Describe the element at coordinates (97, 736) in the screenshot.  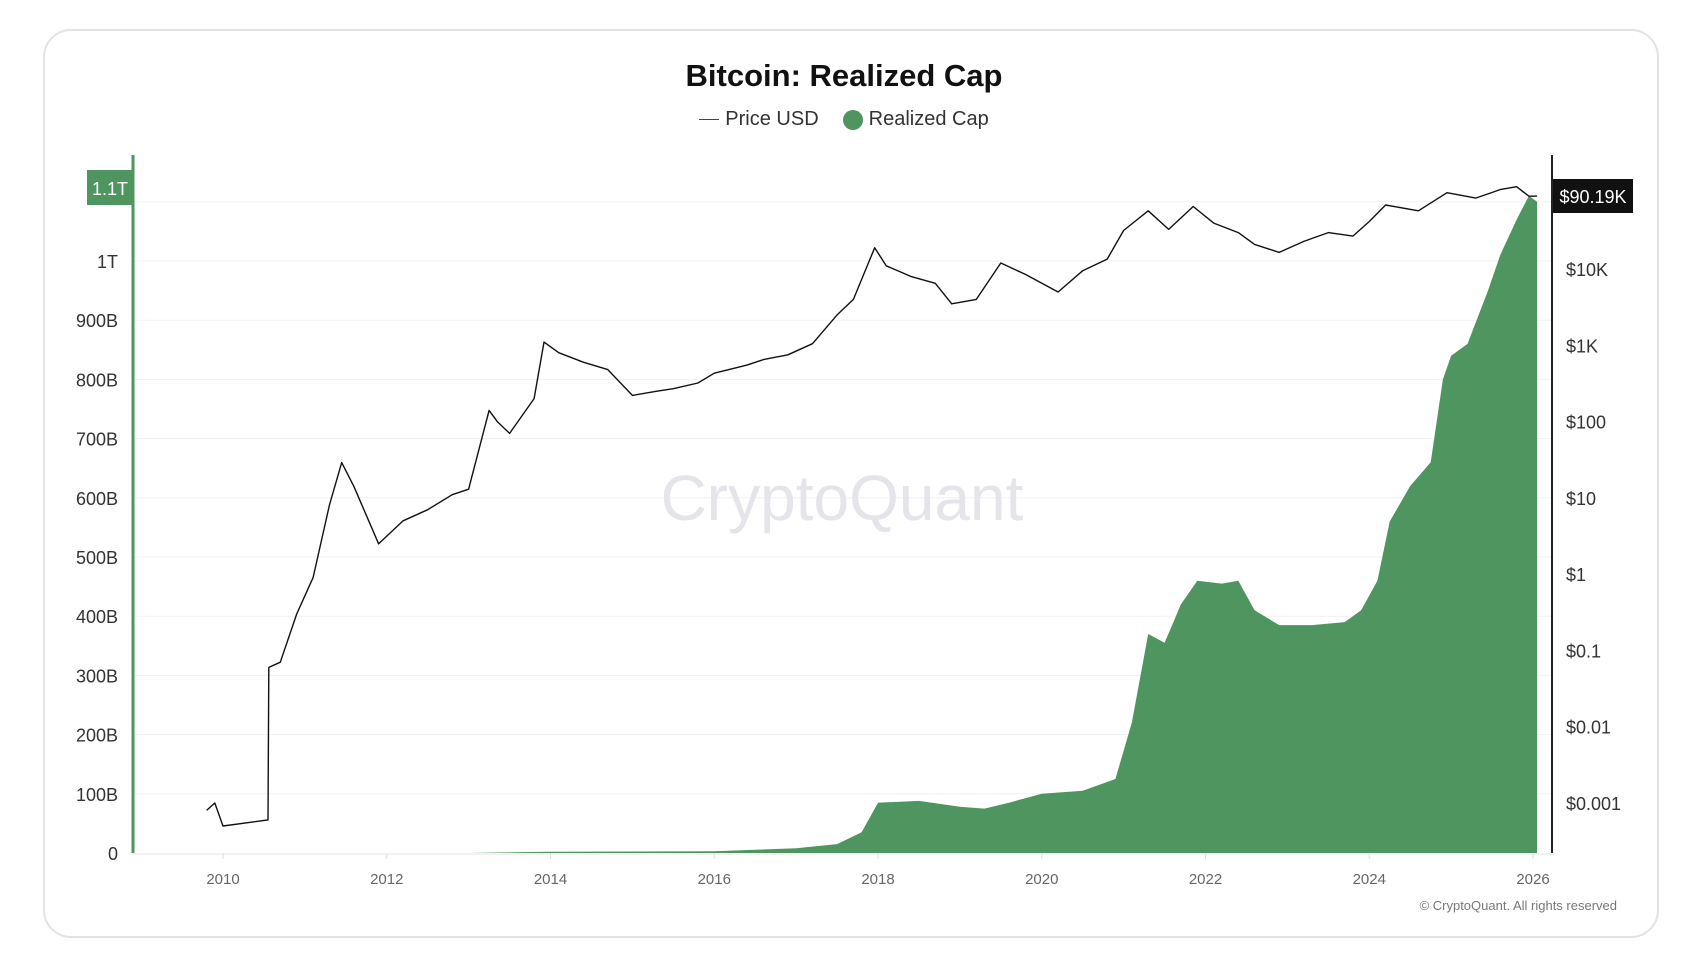
I see `left-axis-tick-label: 200B` at that location.